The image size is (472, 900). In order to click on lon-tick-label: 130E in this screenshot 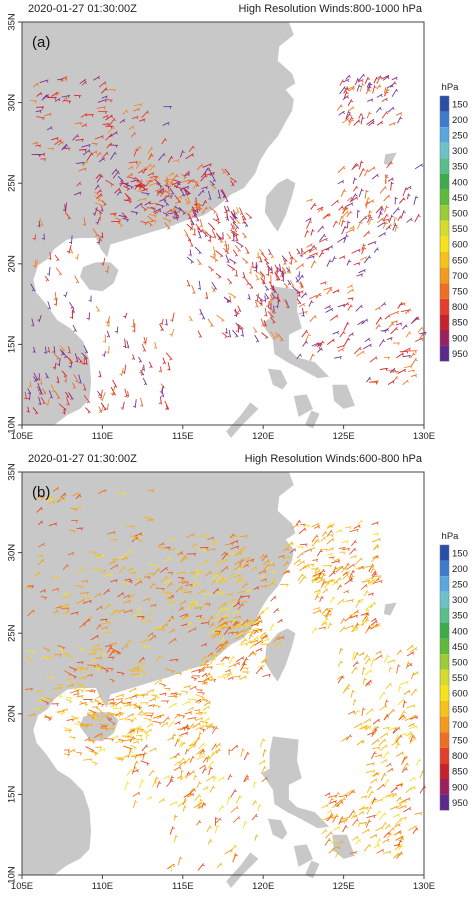, I will do `click(424, 886)`.